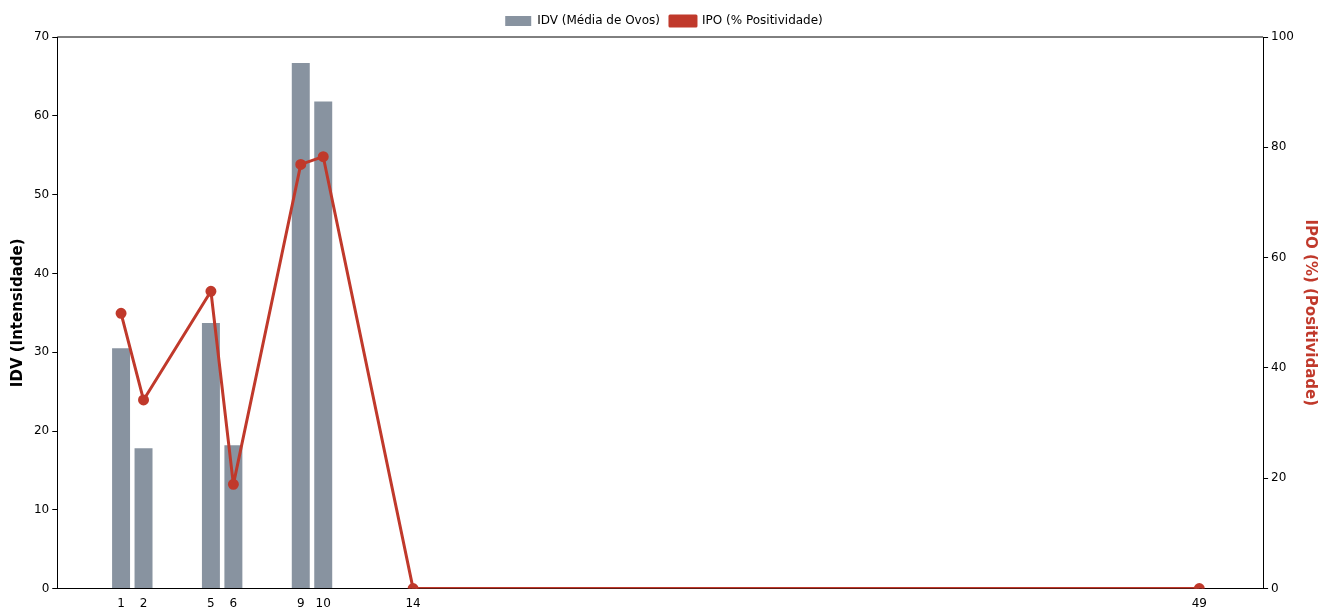 The height and width of the screenshot is (614, 1328). Describe the element at coordinates (1275, 587) in the screenshot. I see `y2-tick-label: 0` at that location.